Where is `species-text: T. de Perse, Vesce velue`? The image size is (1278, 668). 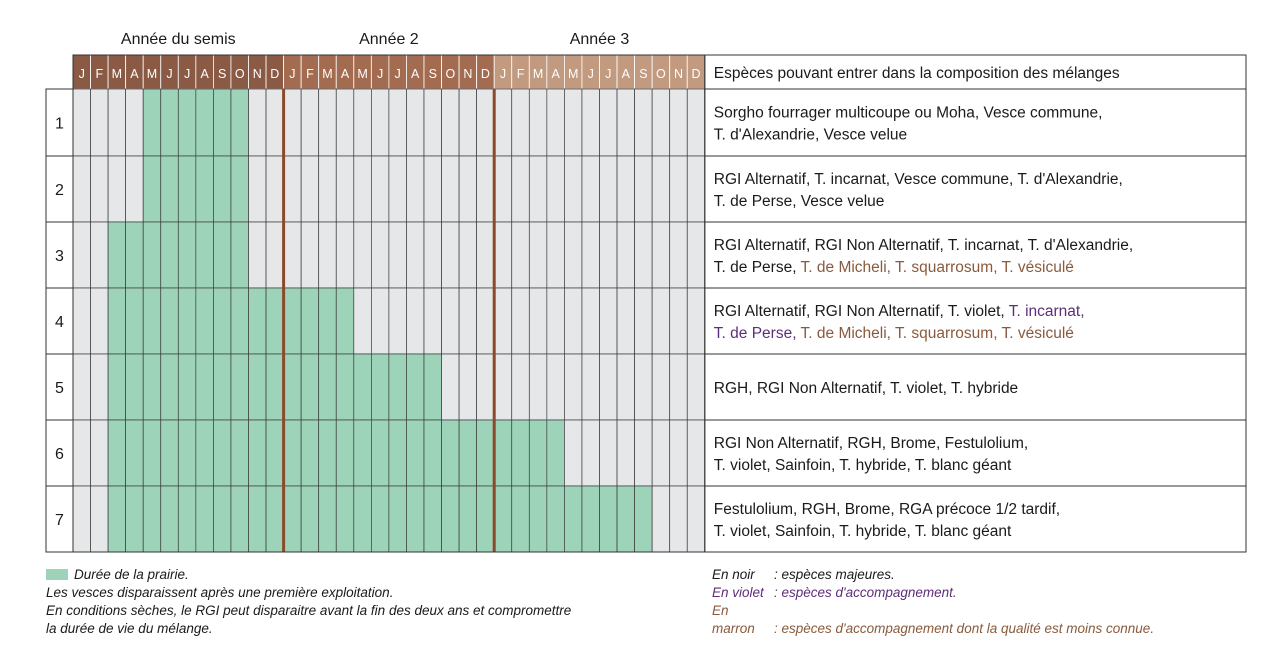 species-text: T. de Perse, Vesce velue is located at coordinates (799, 201).